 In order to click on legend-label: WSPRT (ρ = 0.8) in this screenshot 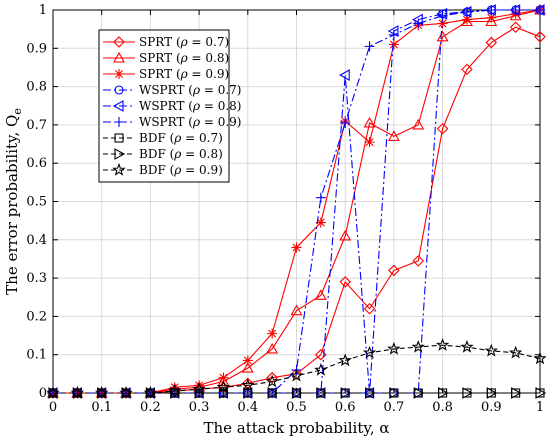, I will do `click(190, 106)`.